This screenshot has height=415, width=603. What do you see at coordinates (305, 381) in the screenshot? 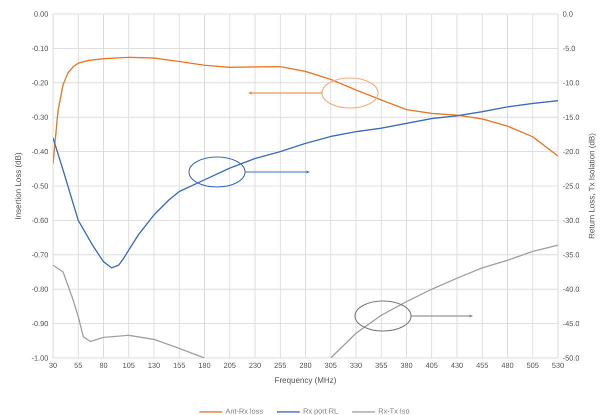
I see `x-axis-title: Frequency (MHz)` at bounding box center [305, 381].